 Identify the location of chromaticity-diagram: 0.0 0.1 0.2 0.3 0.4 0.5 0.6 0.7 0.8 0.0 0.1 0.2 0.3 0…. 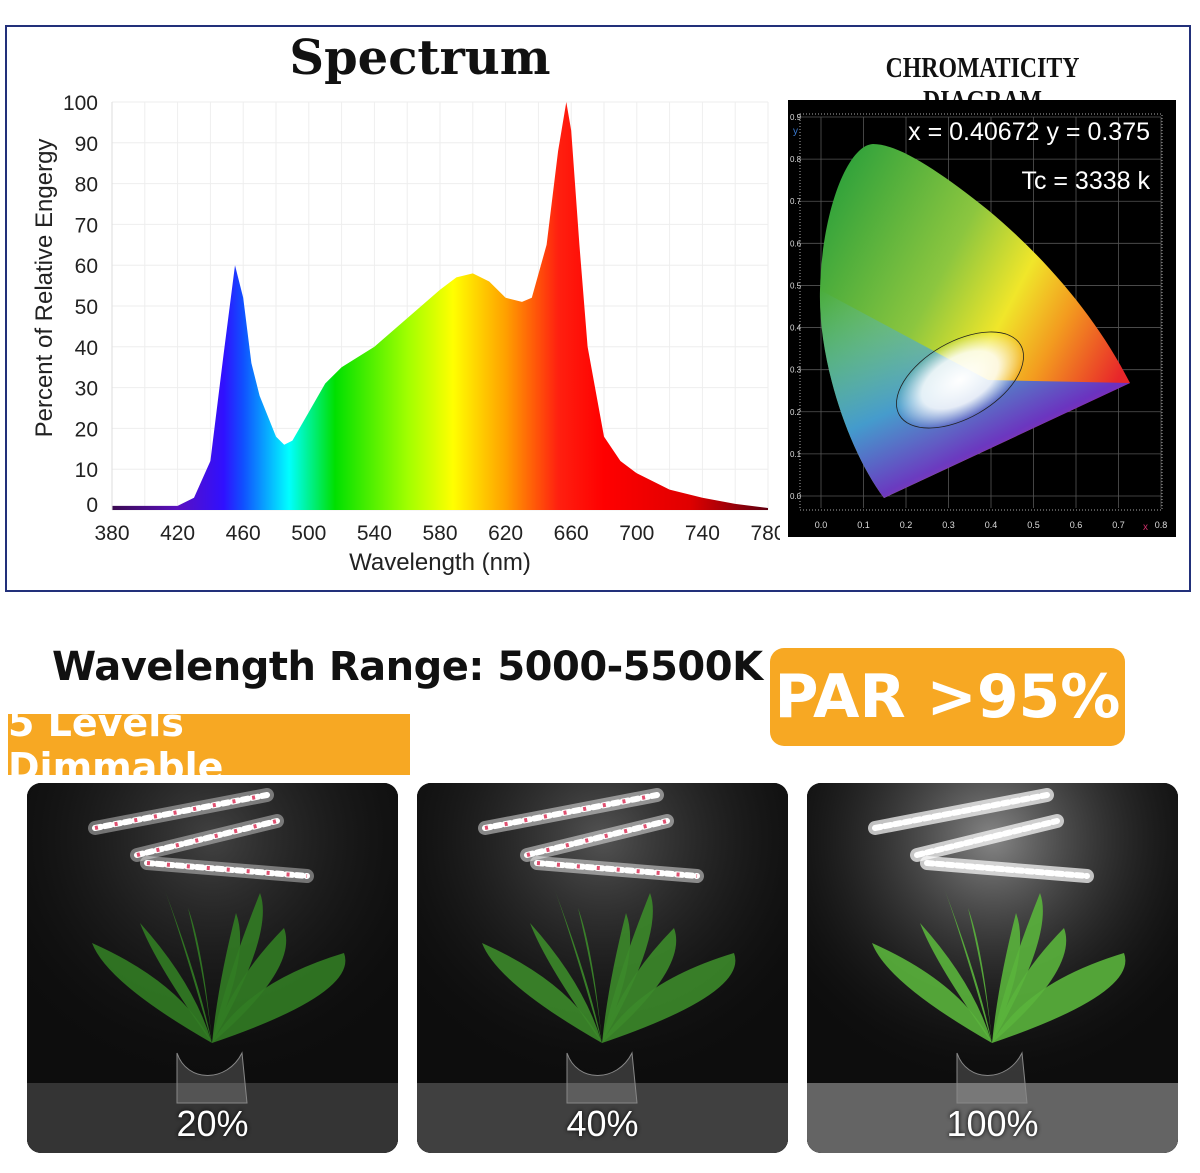
(982, 318).